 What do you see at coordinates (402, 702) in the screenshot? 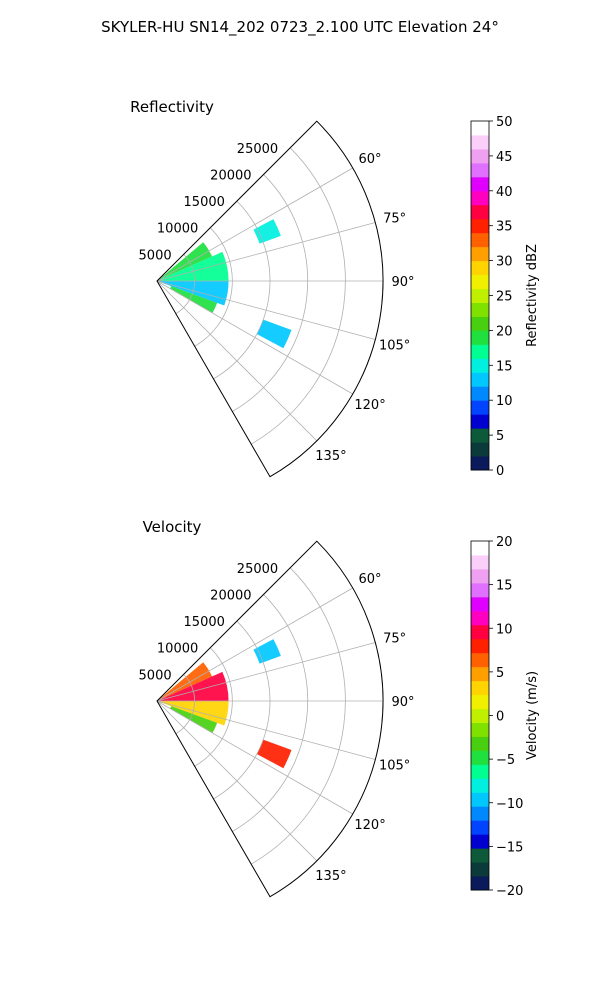
I see `velocity-azimuth-tick-label: 90°` at bounding box center [402, 702].